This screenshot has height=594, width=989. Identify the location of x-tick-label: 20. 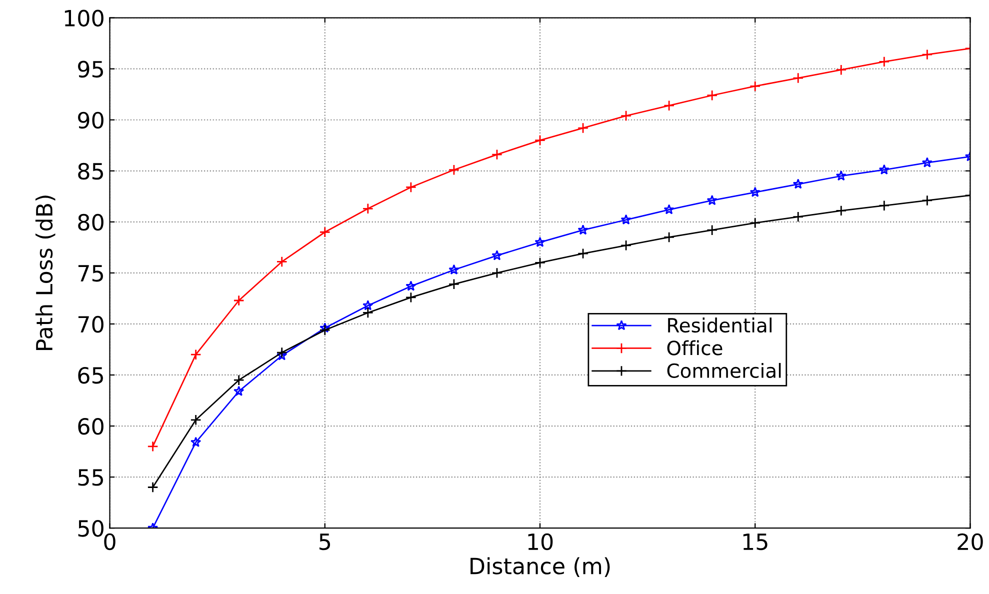
(970, 541).